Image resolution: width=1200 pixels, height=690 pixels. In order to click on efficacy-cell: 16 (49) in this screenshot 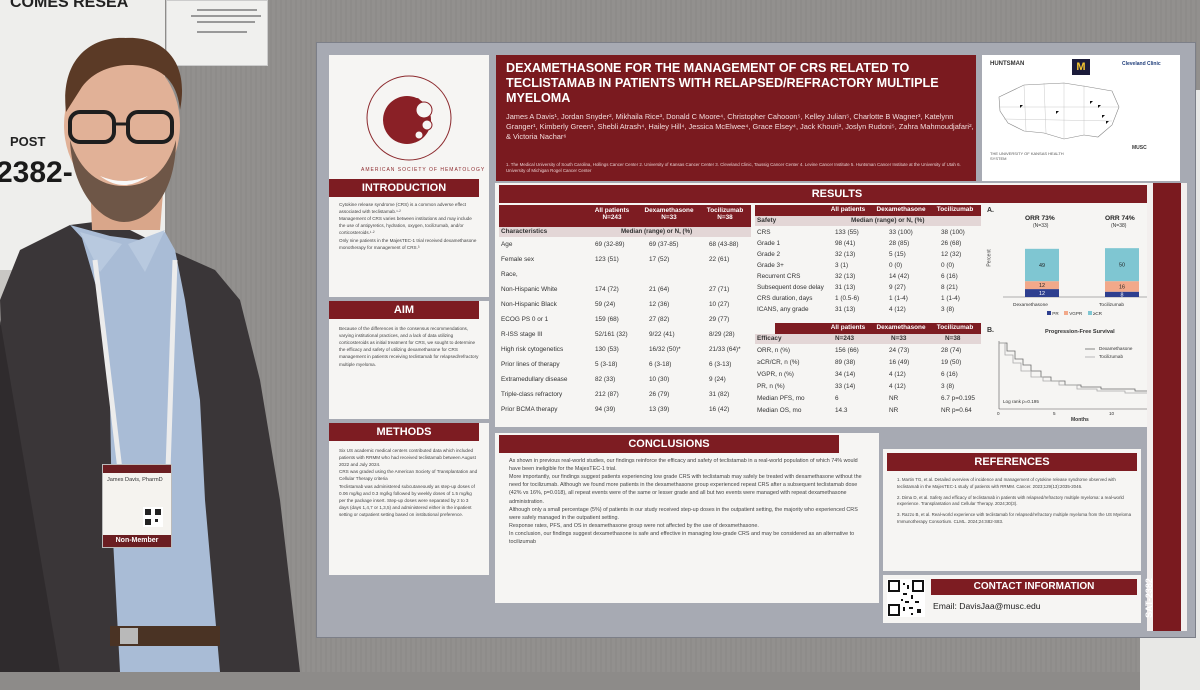, I will do `click(899, 362)`.